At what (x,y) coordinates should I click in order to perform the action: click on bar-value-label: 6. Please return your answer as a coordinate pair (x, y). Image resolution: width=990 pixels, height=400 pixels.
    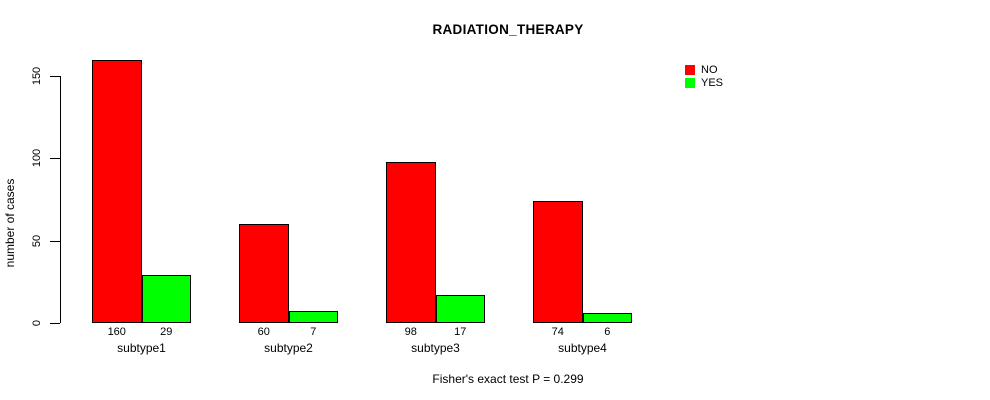
    Looking at the image, I should click on (607, 332).